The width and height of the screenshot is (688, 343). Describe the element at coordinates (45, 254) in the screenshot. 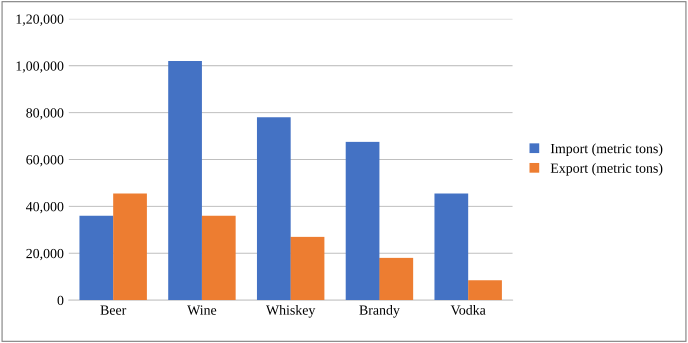

I see `y-tick-label: 20,000` at that location.